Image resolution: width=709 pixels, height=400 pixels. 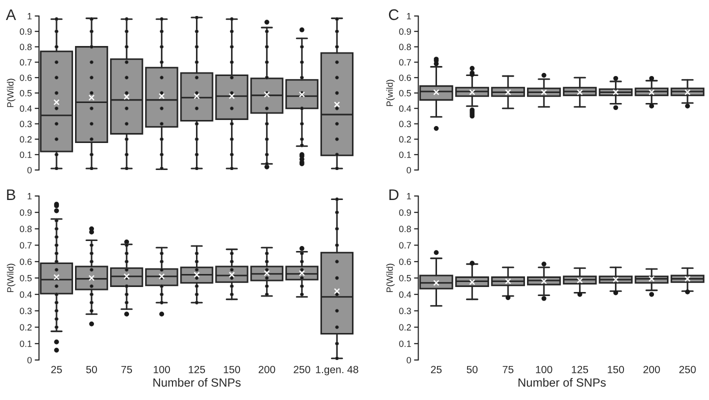 I want to click on chart-title: C, so click(x=393, y=14).